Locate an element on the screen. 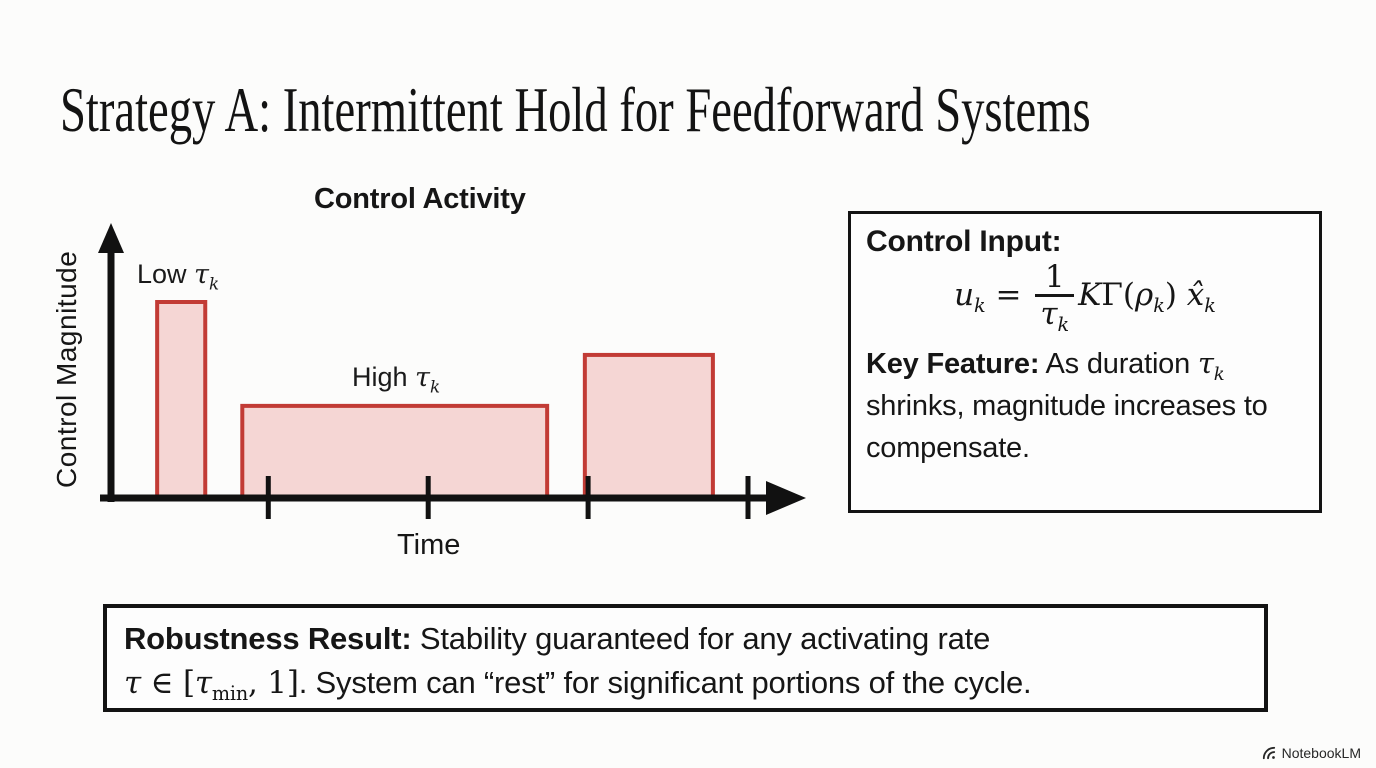 This screenshot has width=1376, height=768. notebooklm-watermark: NotebookLM is located at coordinates (1311, 753).